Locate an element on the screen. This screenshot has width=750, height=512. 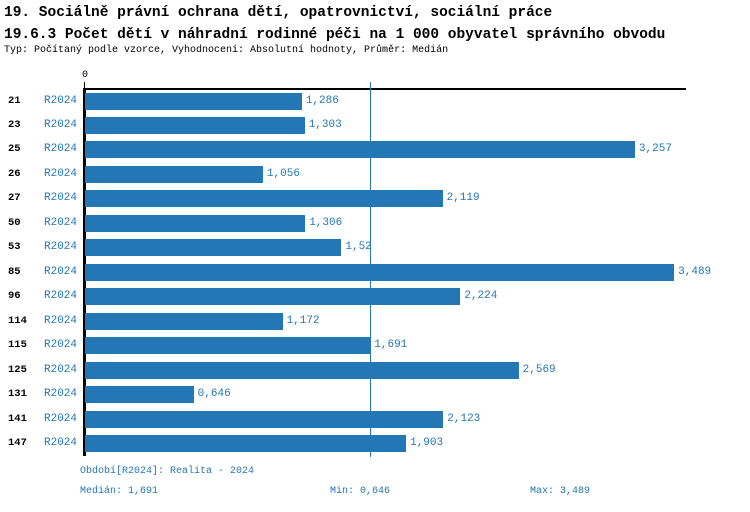
chart-row: 21 R2024 1,286 is located at coordinates (375, 101).